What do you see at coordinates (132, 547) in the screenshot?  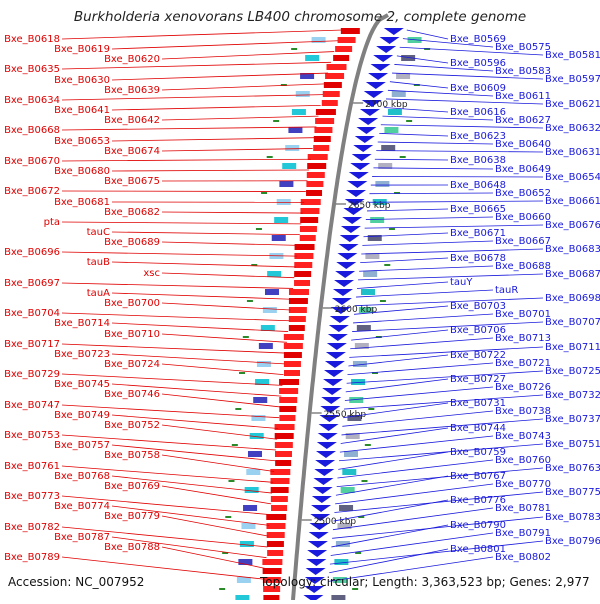 I see `forward-gene-label: Bxe_B0788` at bounding box center [132, 547].